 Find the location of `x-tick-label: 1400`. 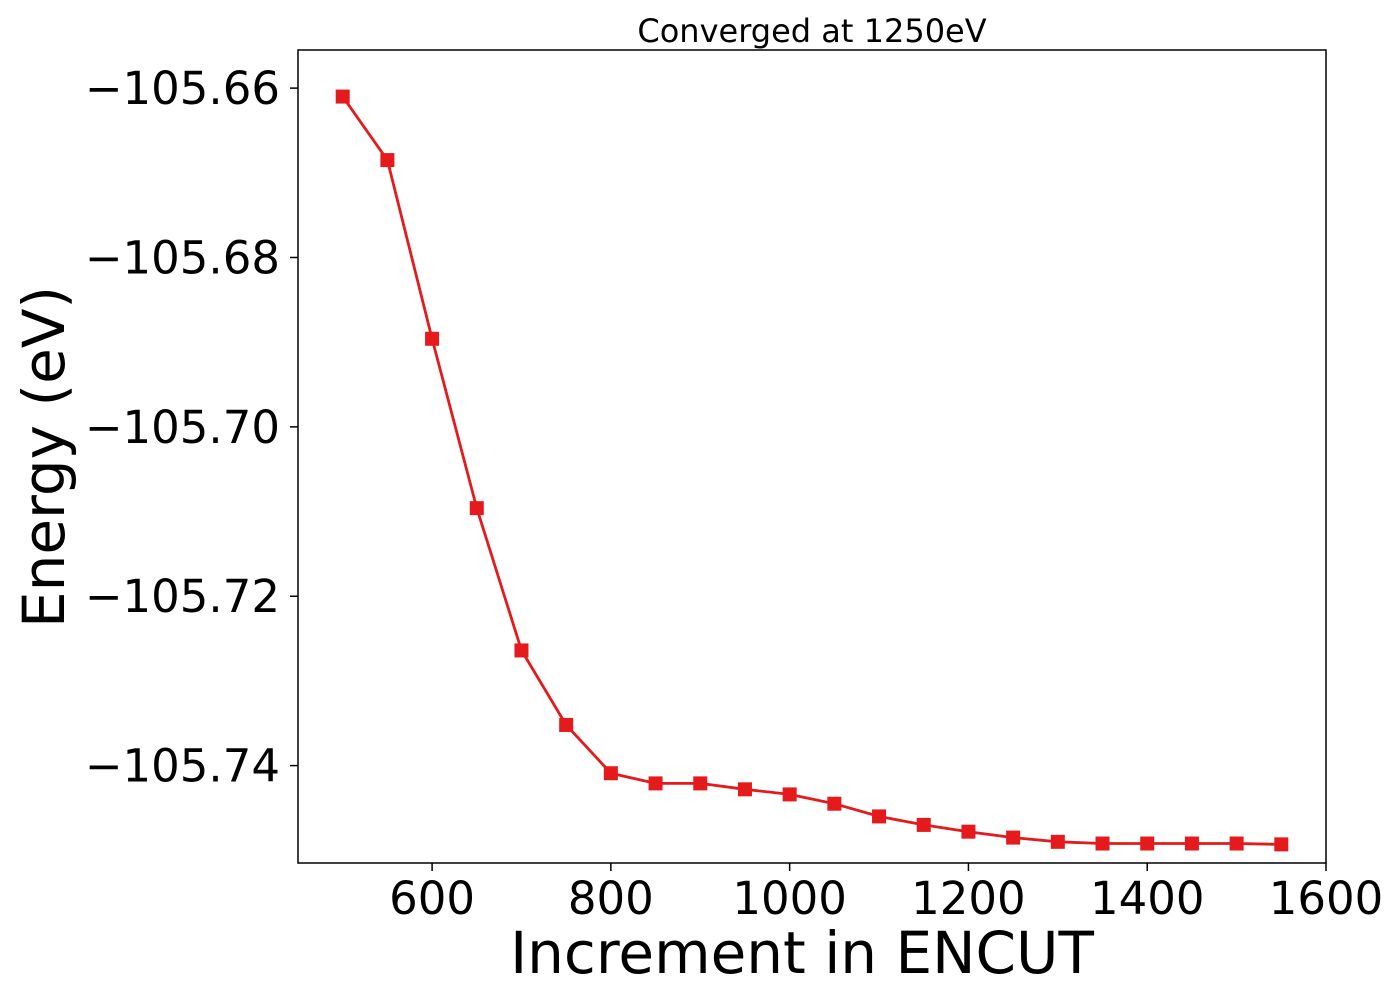

x-tick-label: 1400 is located at coordinates (1147, 898).